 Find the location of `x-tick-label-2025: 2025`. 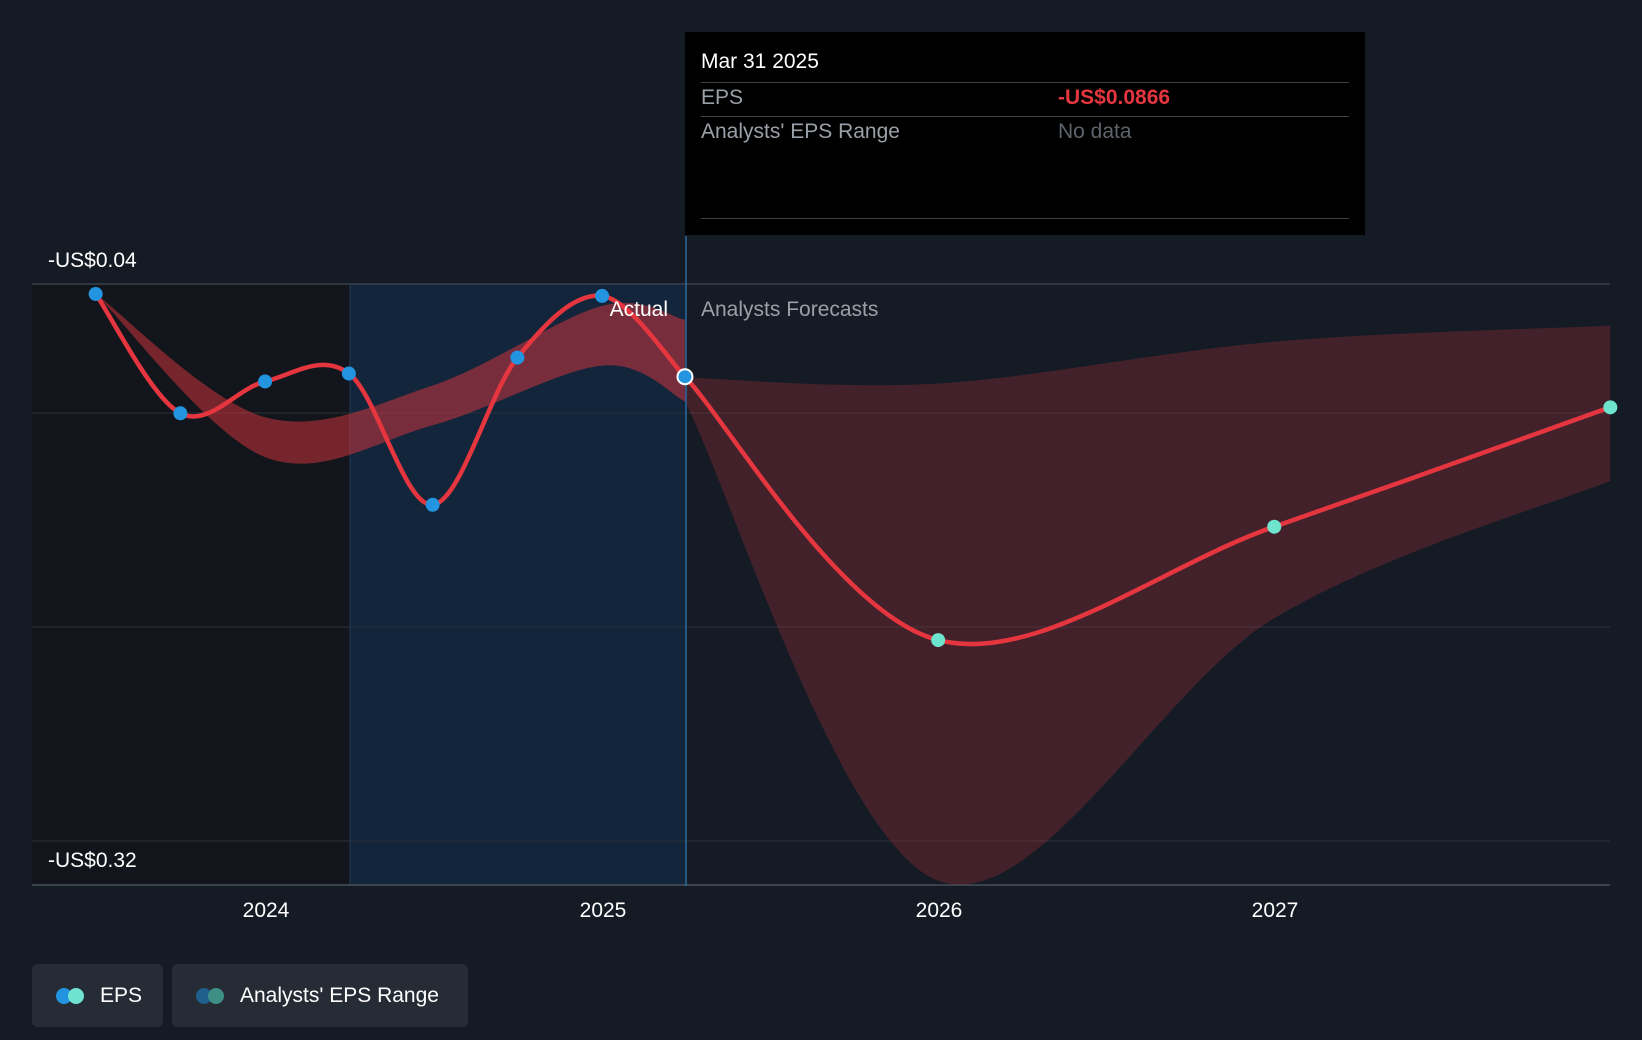

x-tick-label-2025: 2025 is located at coordinates (603, 910).